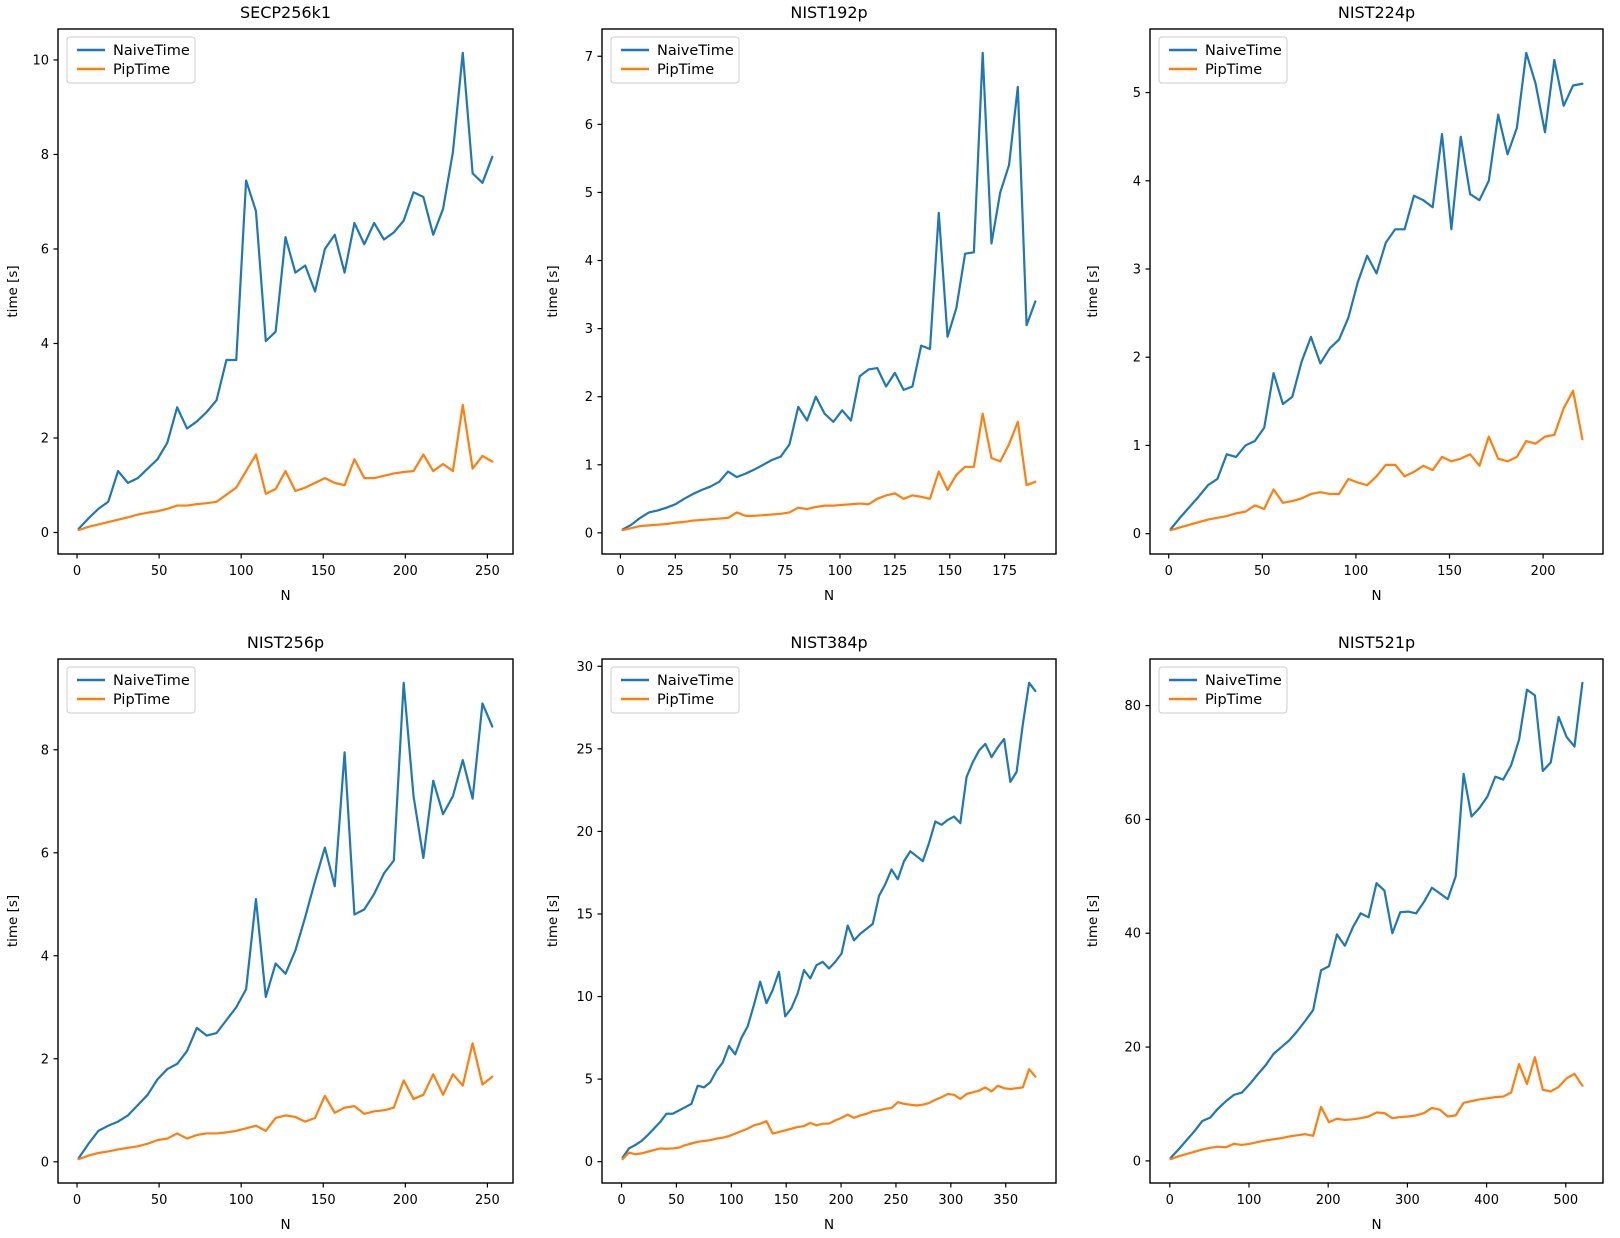  I want to click on y-tick-label: 6, so click(45, 853).